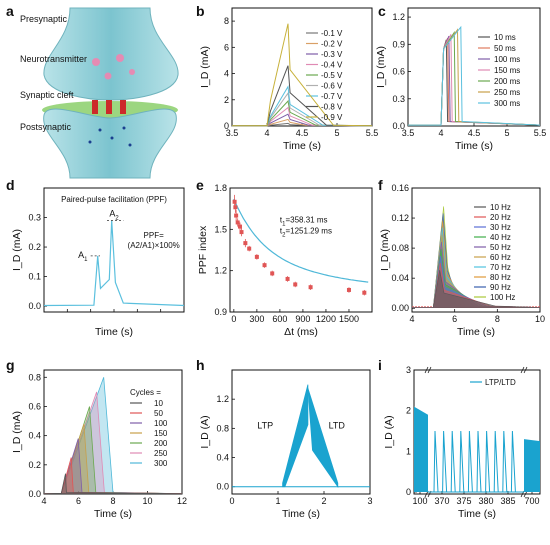  Describe the element at coordinates (34, 436) in the screenshot. I see `y-tick-label: 0.4` at that location.